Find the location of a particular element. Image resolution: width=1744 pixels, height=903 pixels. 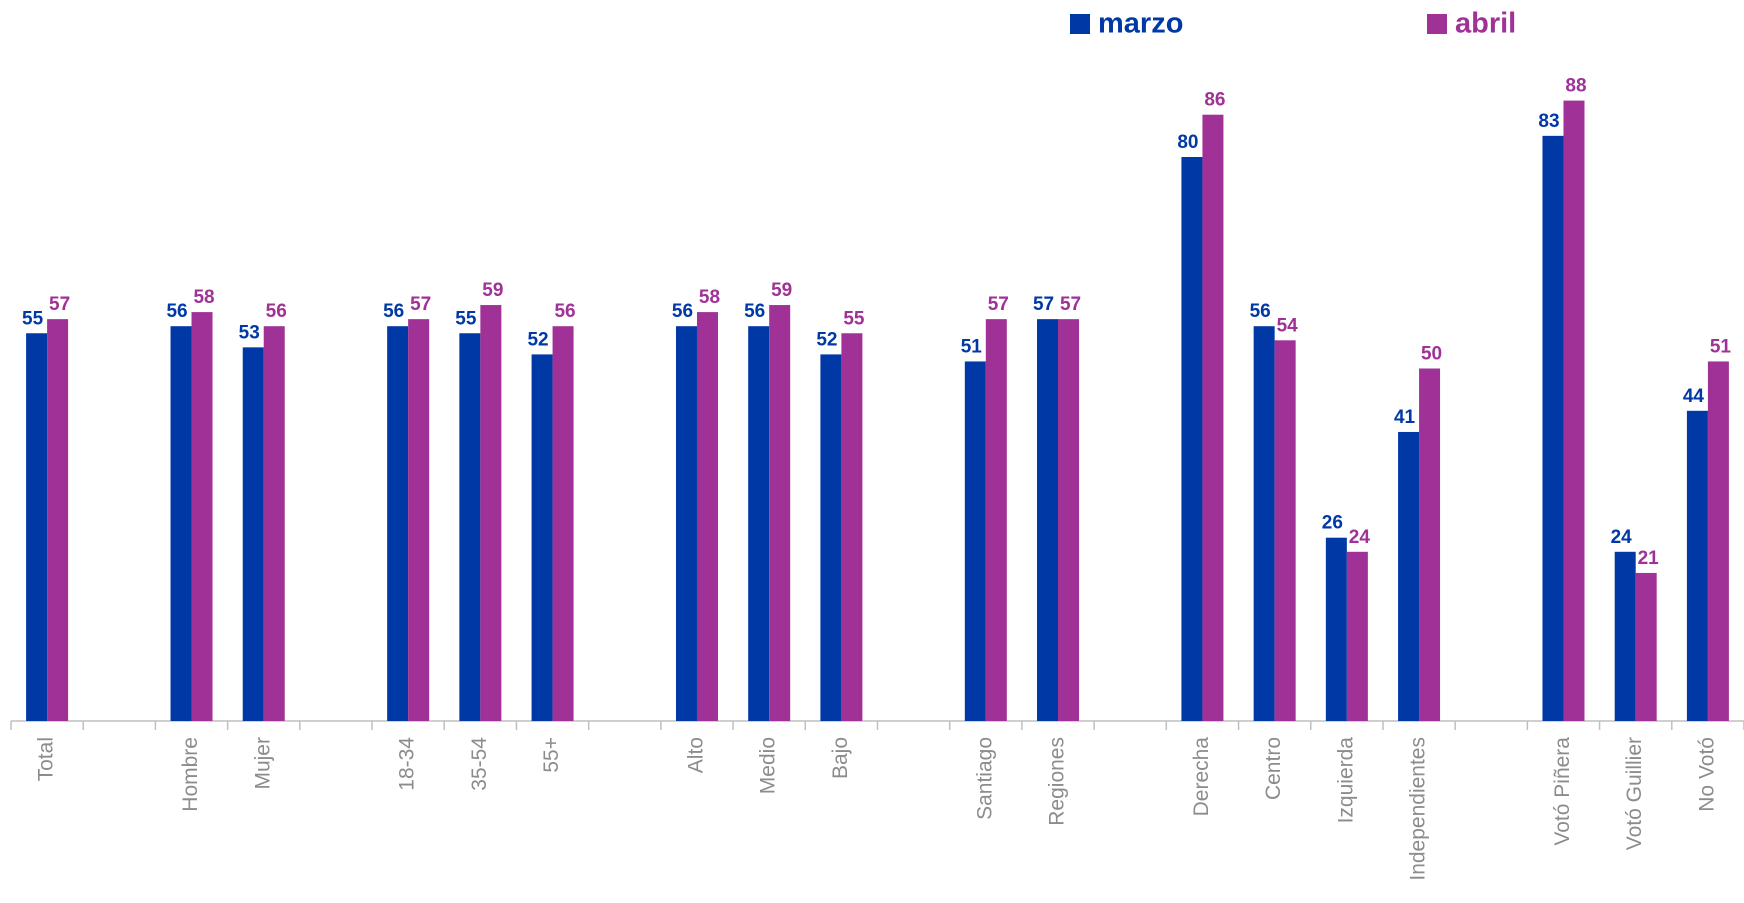

x-tick-label: 18-34 is located at coordinates (407, 764).